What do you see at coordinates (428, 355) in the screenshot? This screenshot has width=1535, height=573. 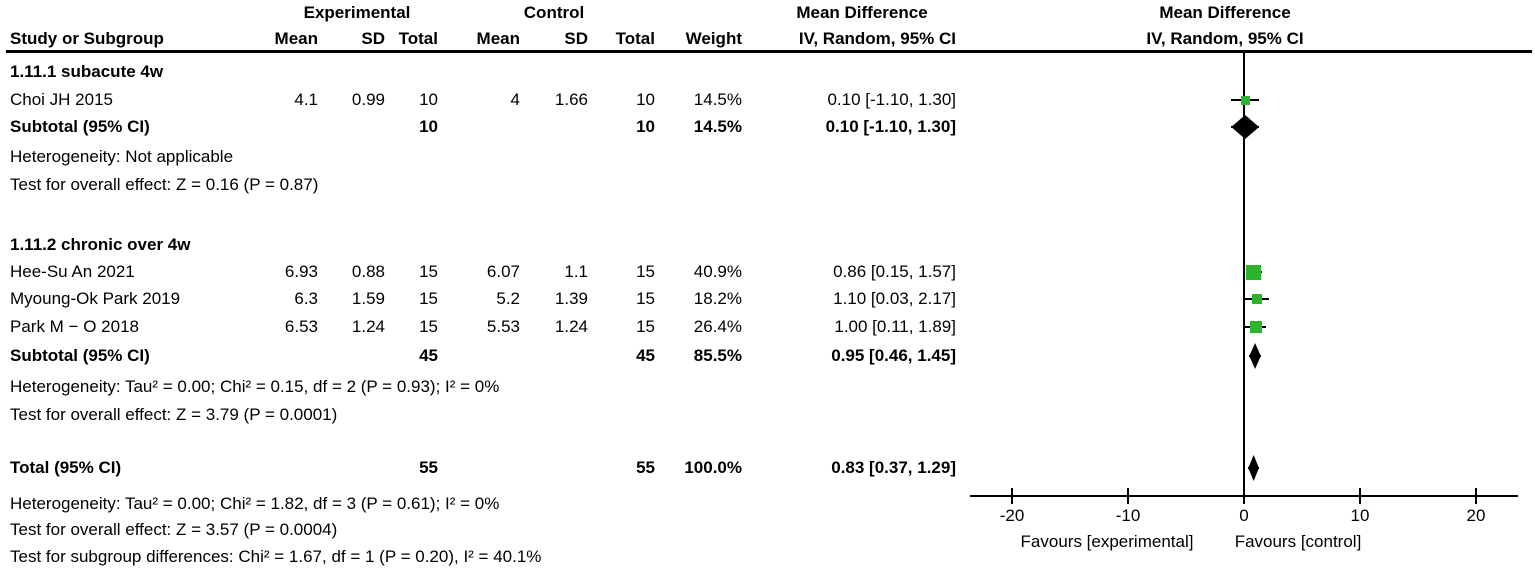 I see `total-e-value: 45` at bounding box center [428, 355].